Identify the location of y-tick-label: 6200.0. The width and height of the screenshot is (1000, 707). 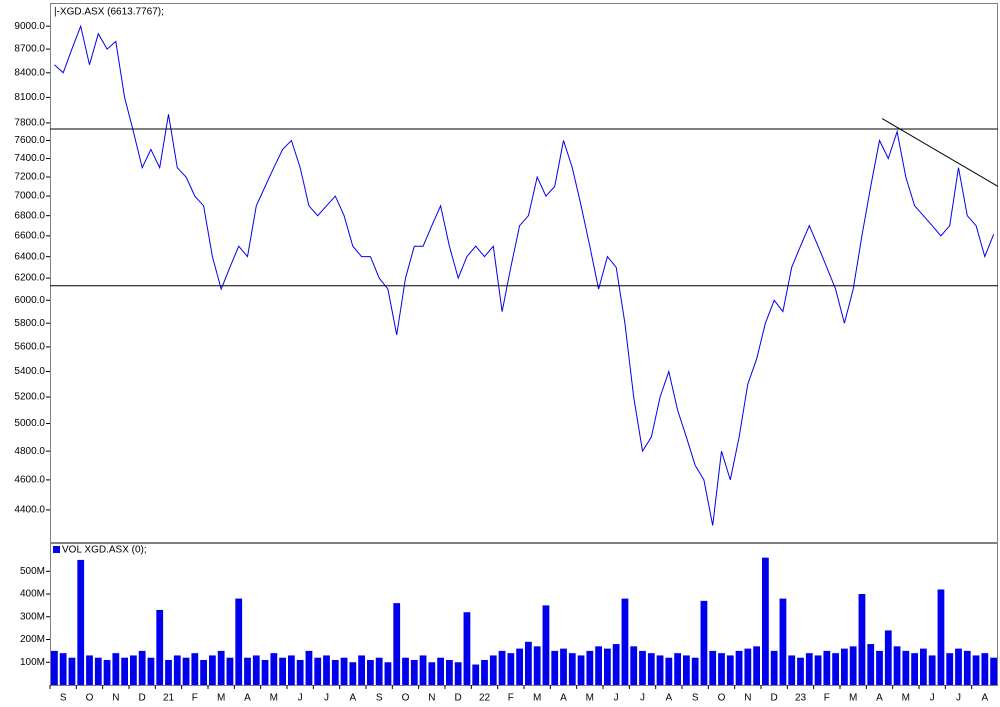
(29, 278).